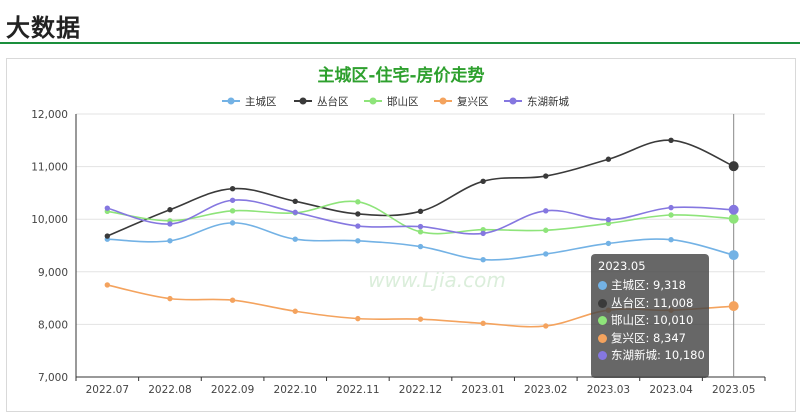  I want to click on tooltip-row: 丛台区: 11,008, so click(650, 304).